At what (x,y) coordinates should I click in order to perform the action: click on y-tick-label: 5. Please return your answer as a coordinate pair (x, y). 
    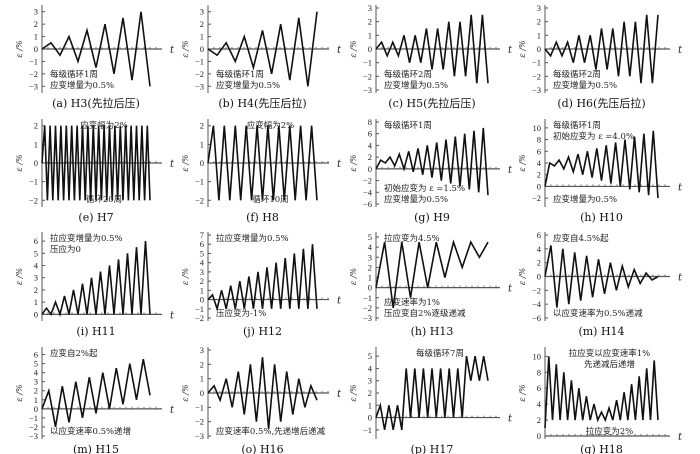
    Looking at the image, I should click on (370, 237).